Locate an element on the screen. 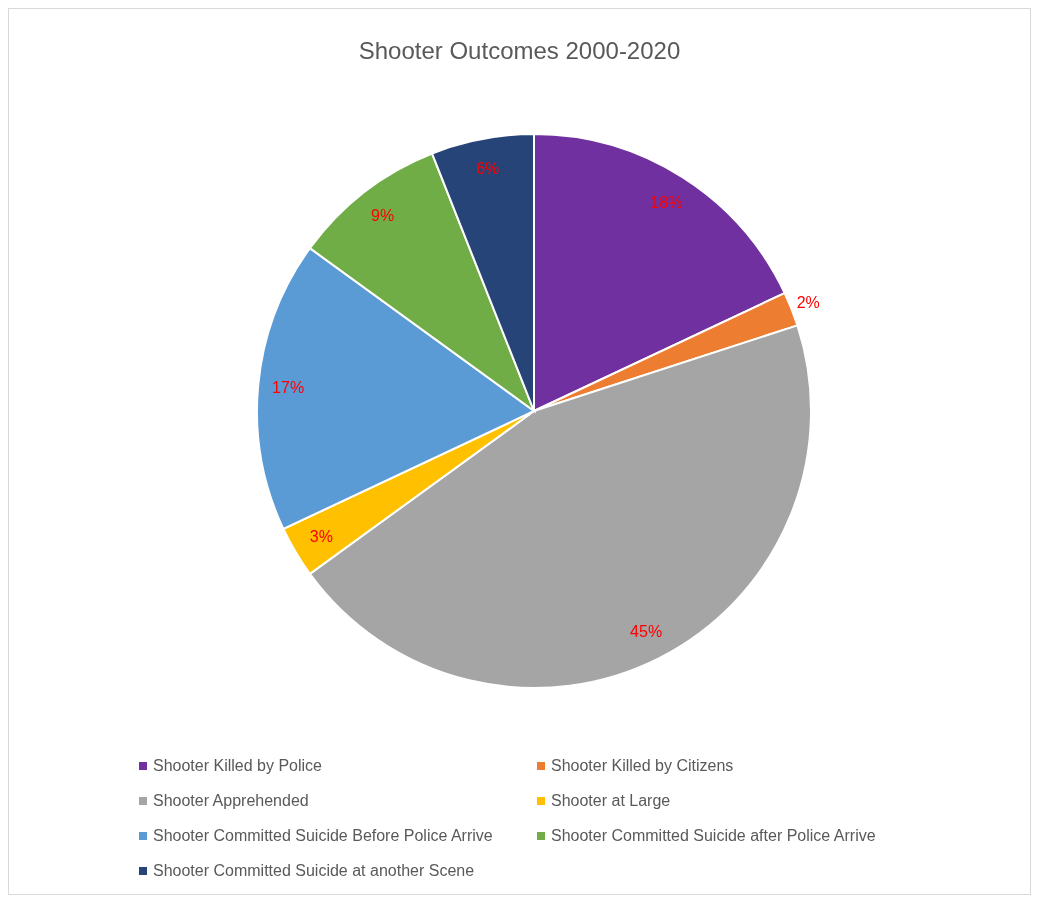  legend-label: Shooter at Large is located at coordinates (611, 801).